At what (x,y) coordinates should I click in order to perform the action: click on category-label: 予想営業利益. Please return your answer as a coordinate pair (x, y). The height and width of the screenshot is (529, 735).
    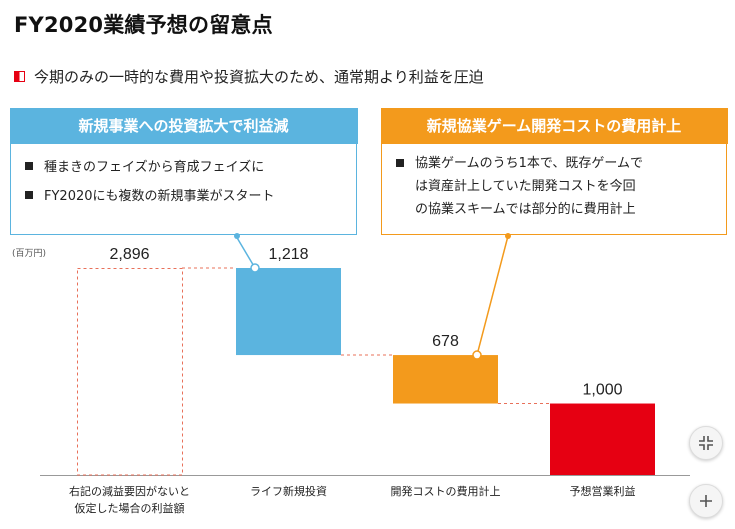
    Looking at the image, I should click on (603, 491).